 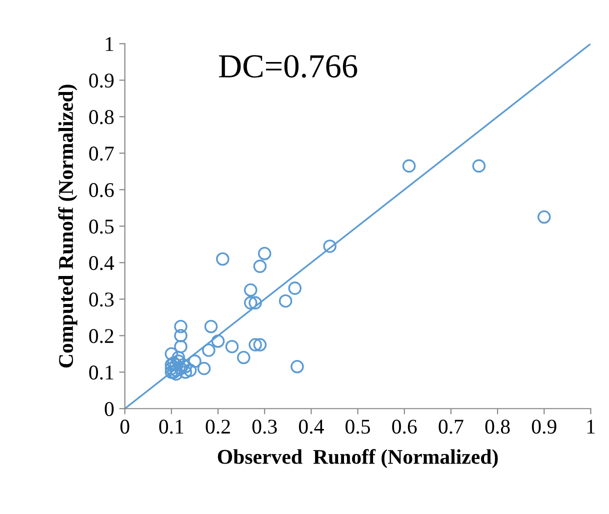 I want to click on y-tick-label: 0.4, so click(x=101, y=263).